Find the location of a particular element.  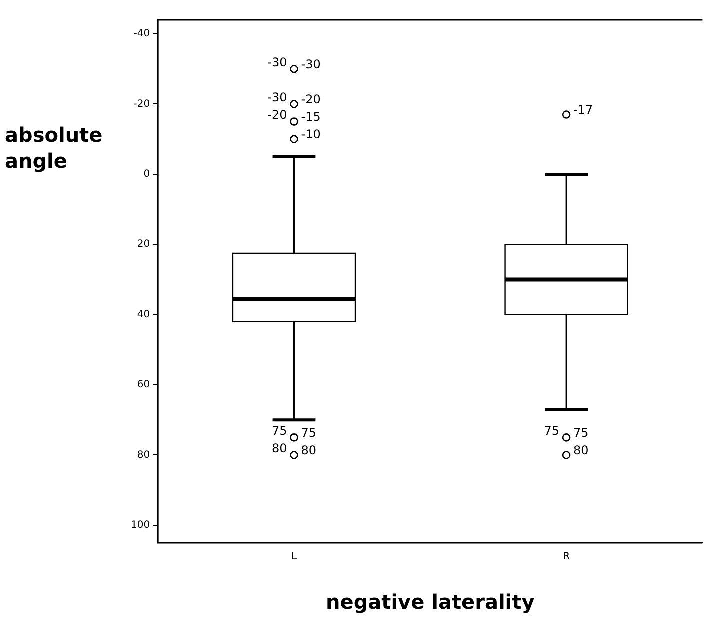

y-tick-label: -20 is located at coordinates (142, 104).